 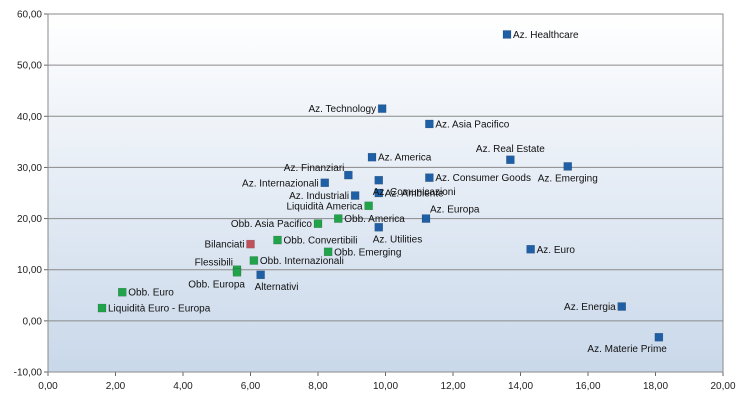 What do you see at coordinates (314, 168) in the screenshot?
I see `data-label-az-finanziari: Az. Finanziari` at bounding box center [314, 168].